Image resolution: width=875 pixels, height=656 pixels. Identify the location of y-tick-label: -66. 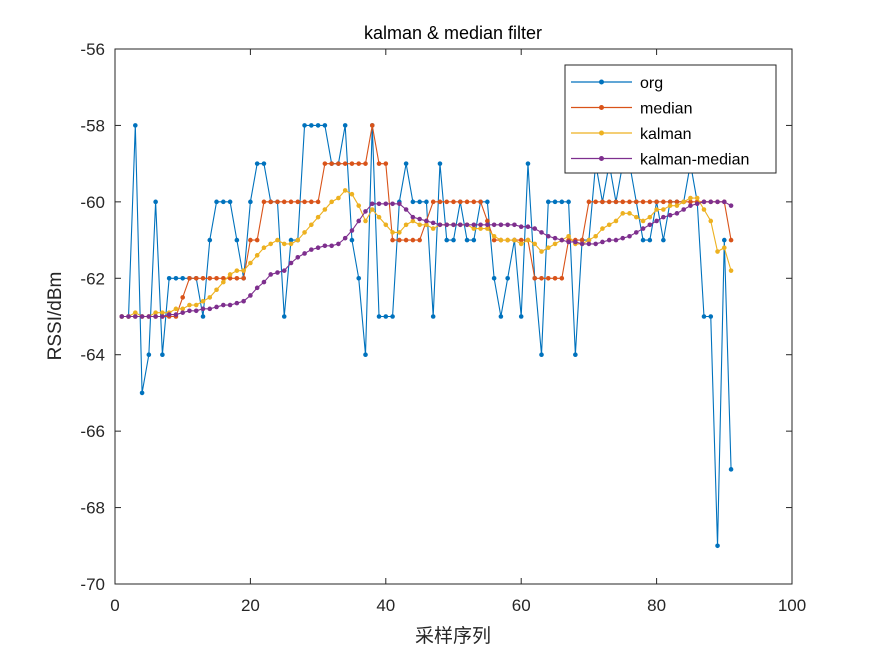
(92, 431).